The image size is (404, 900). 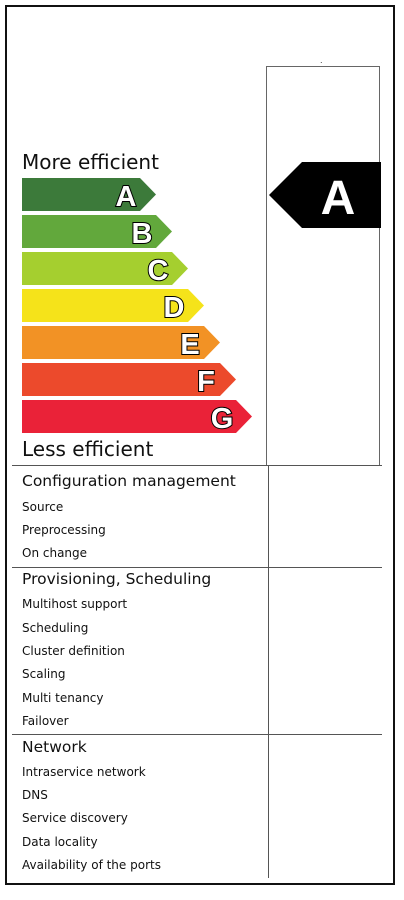 I want to click on list-item: DNS, so click(x=35, y=795).